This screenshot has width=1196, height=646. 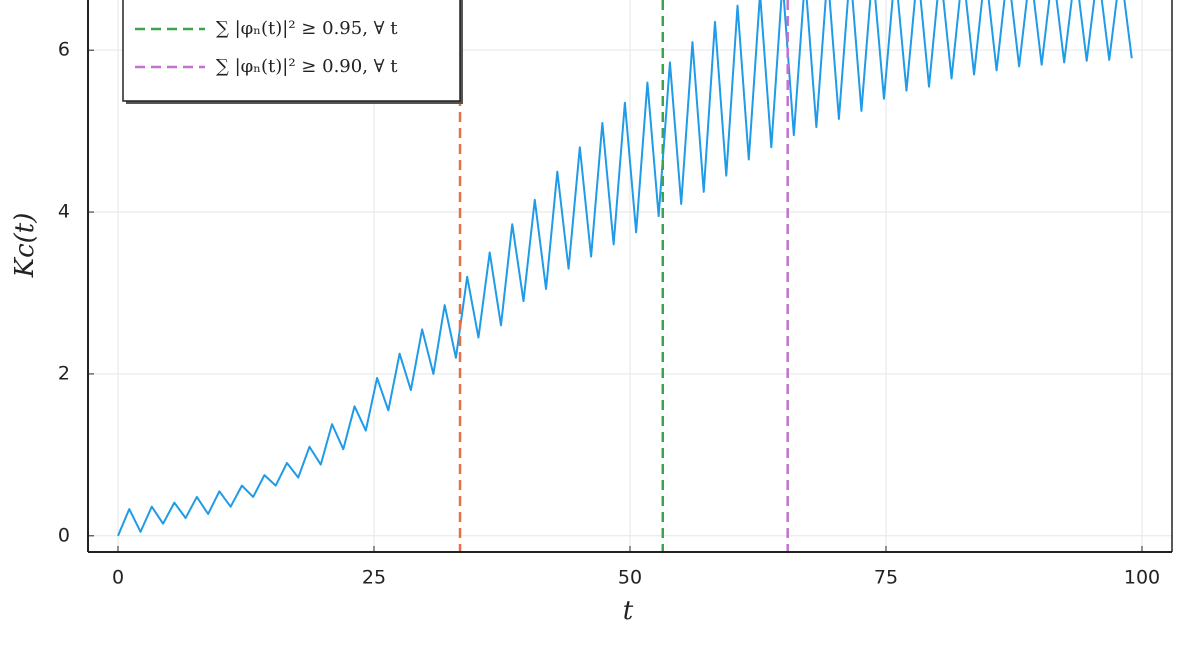 What do you see at coordinates (307, 66) in the screenshot?
I see `legend-label: ∑ |φₙ(t)|² ≥ 0.90, ∀ t` at bounding box center [307, 66].